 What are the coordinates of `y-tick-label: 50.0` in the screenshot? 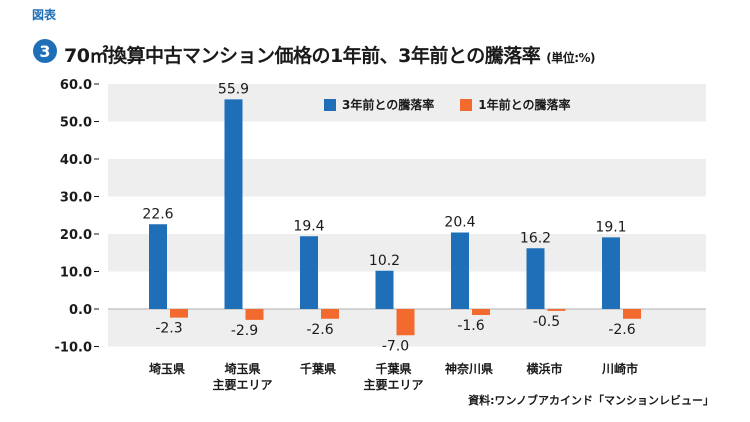 It's located at (76, 123).